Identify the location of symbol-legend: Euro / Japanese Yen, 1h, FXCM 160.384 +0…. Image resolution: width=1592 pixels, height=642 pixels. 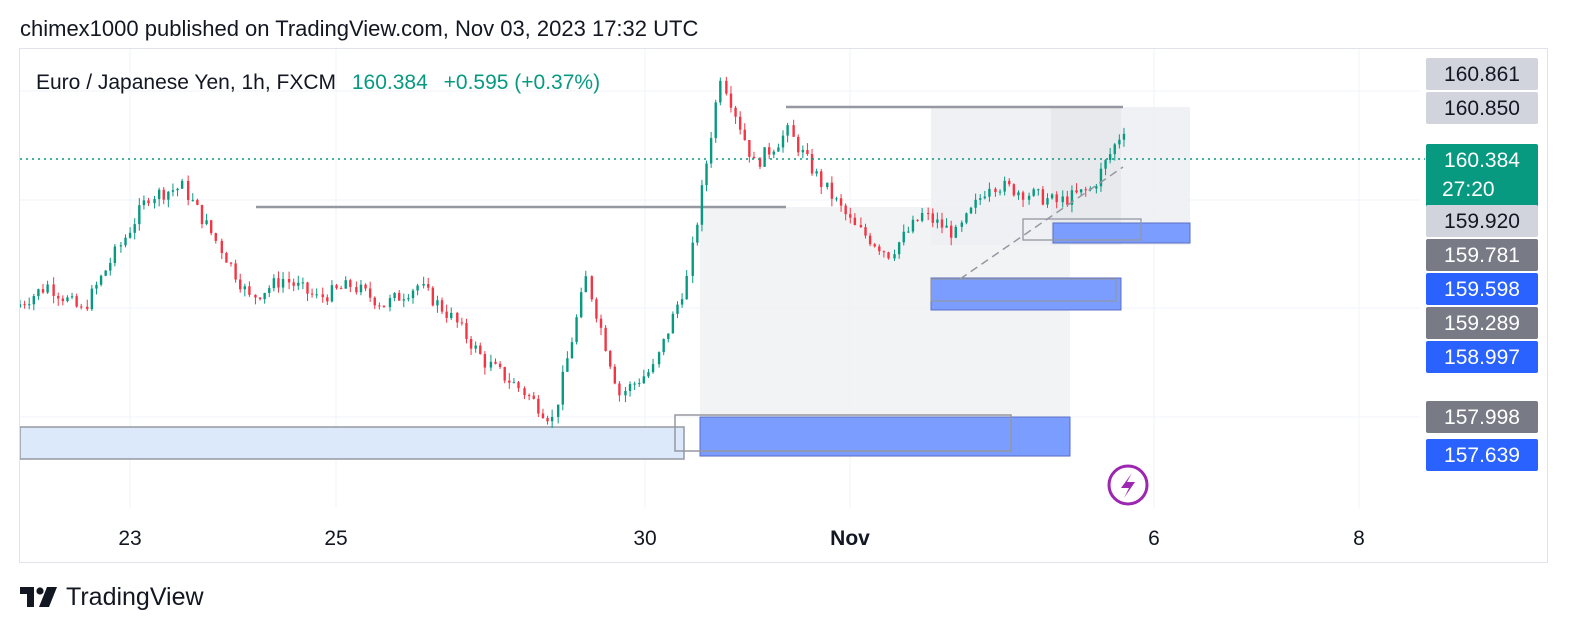
(318, 83).